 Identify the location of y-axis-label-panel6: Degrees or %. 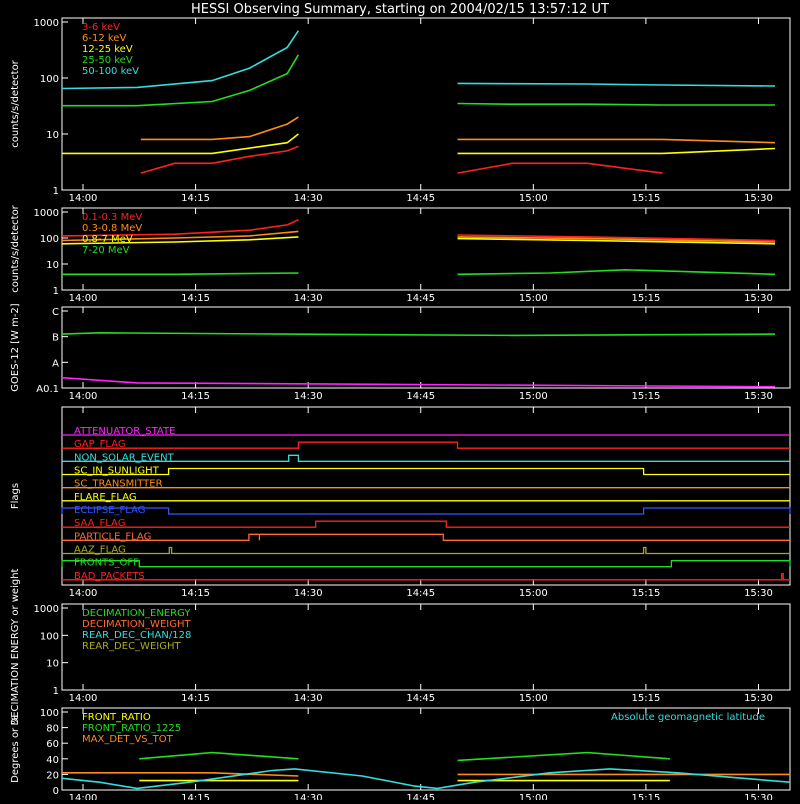
(15, 749).